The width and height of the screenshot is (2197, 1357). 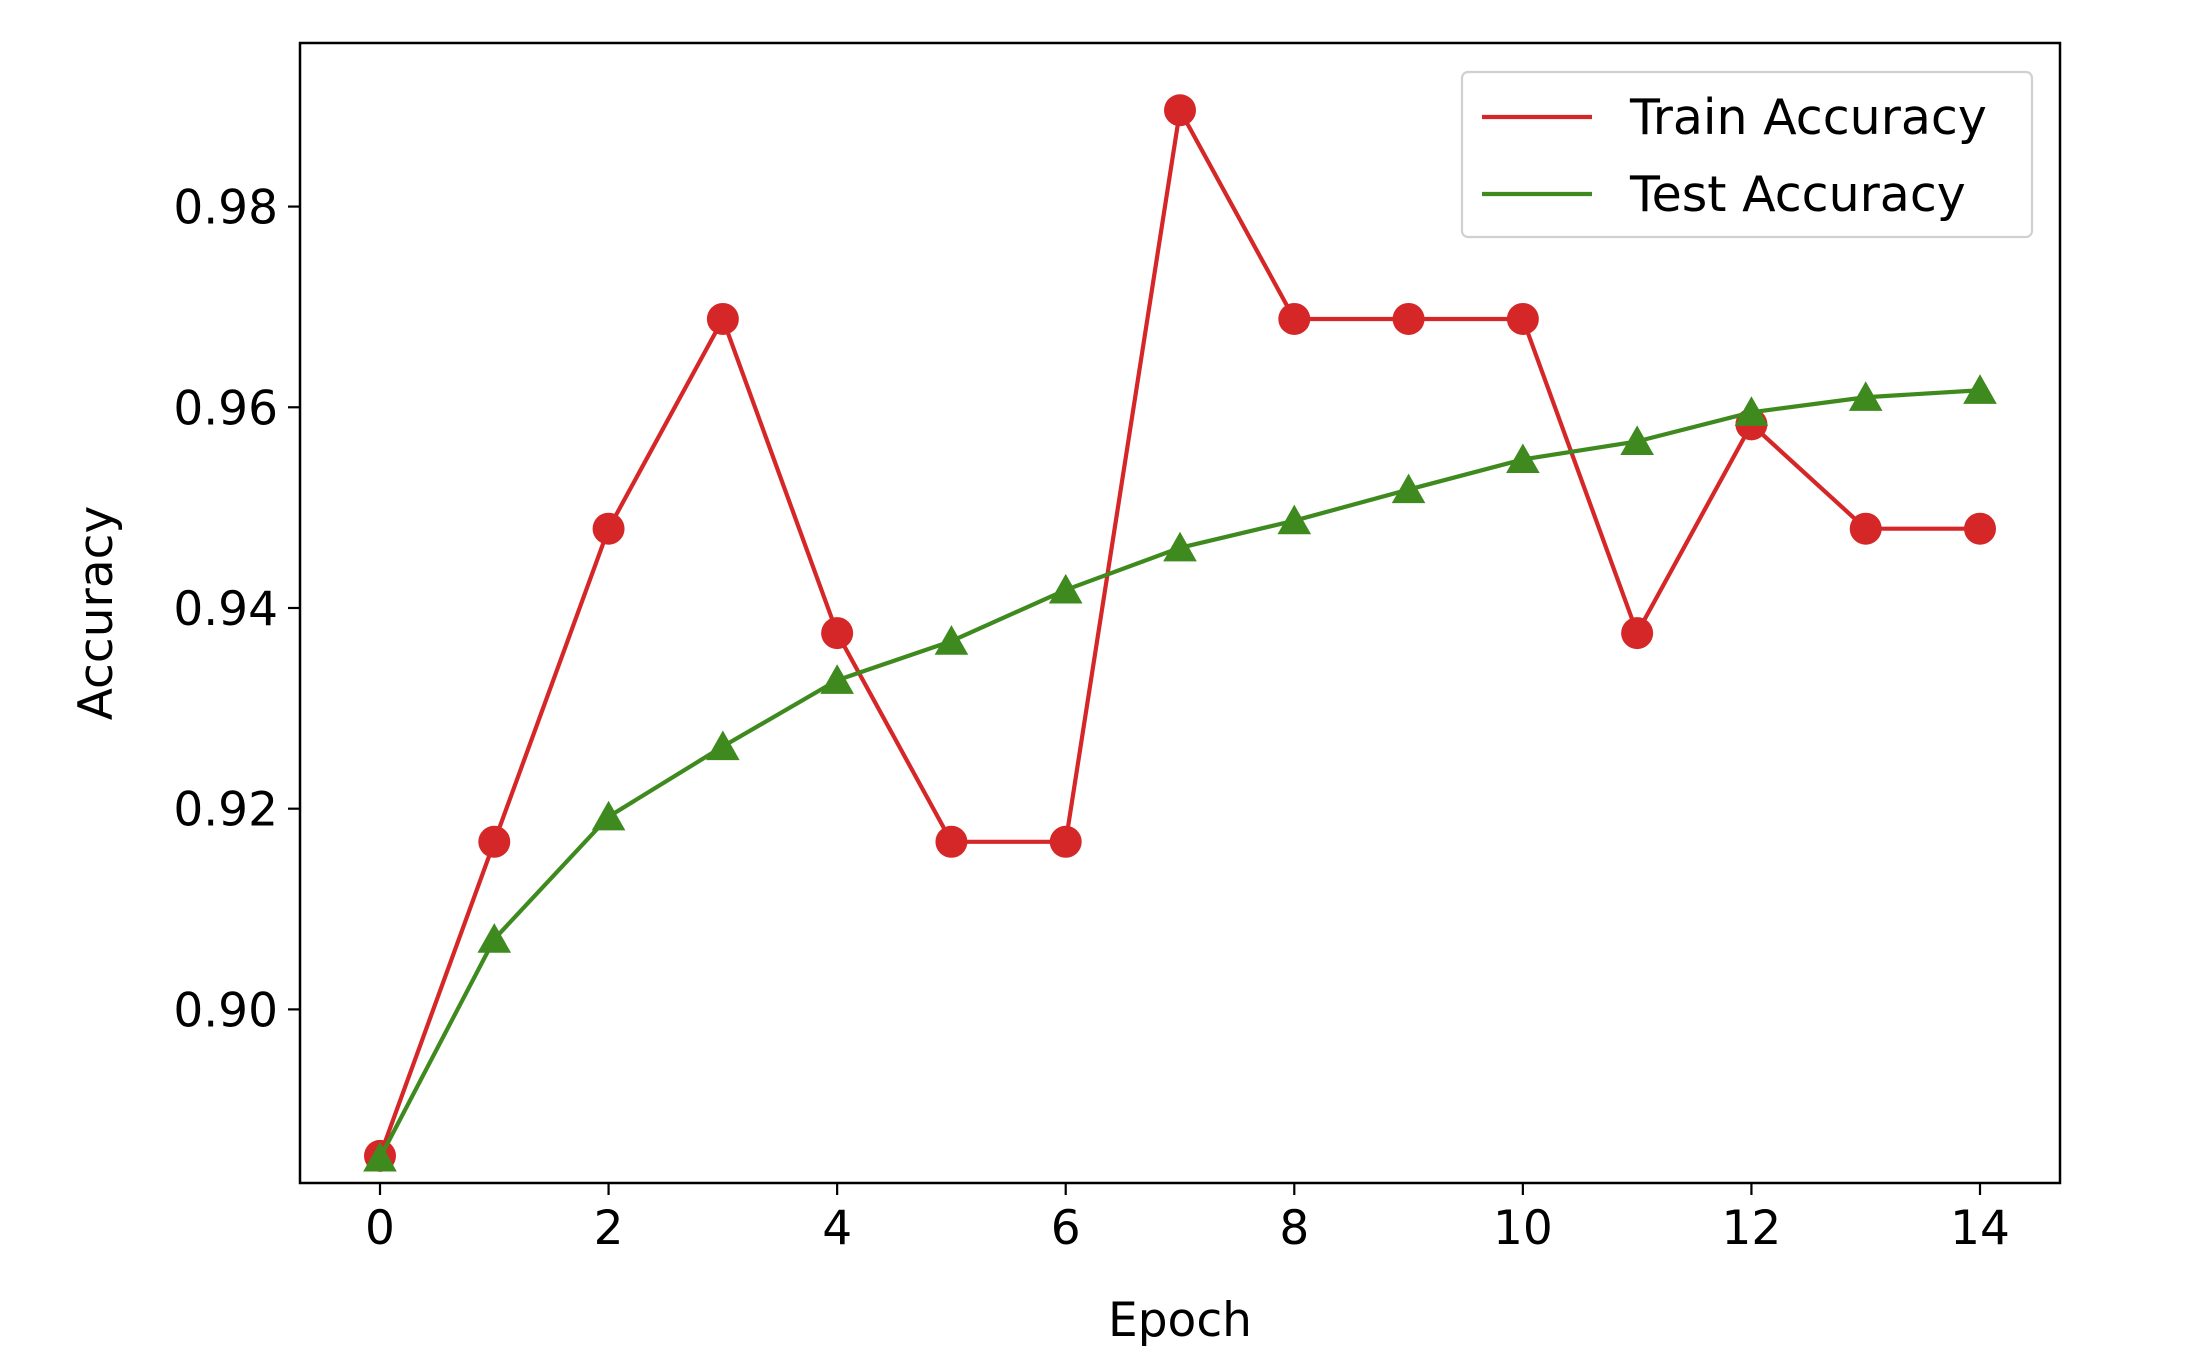 I want to click on y-tick-label: 0.98, so click(x=225, y=208).